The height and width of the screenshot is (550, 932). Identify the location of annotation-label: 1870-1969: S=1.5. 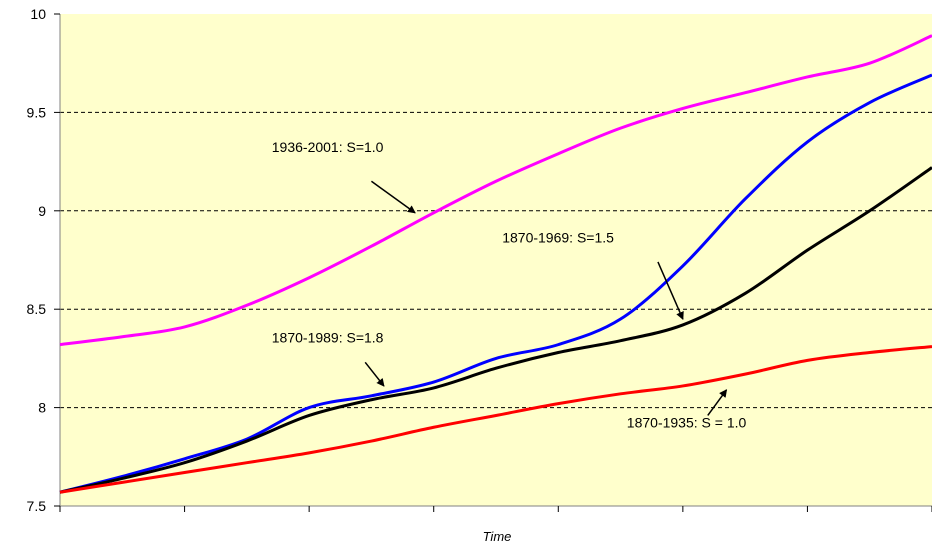
(558, 237).